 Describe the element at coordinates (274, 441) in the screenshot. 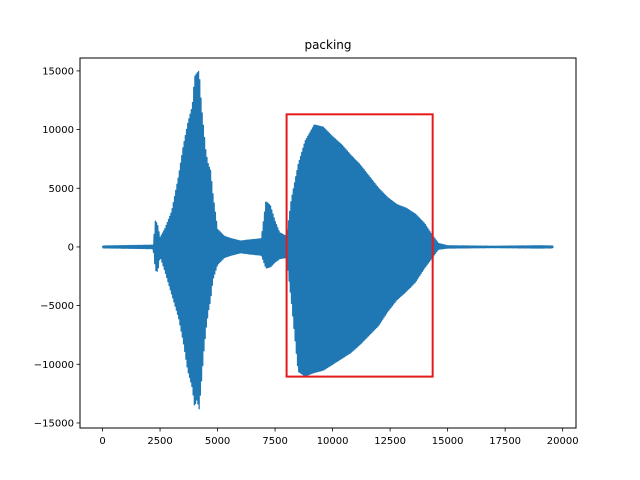

I see `x-tick-label: 7500` at that location.